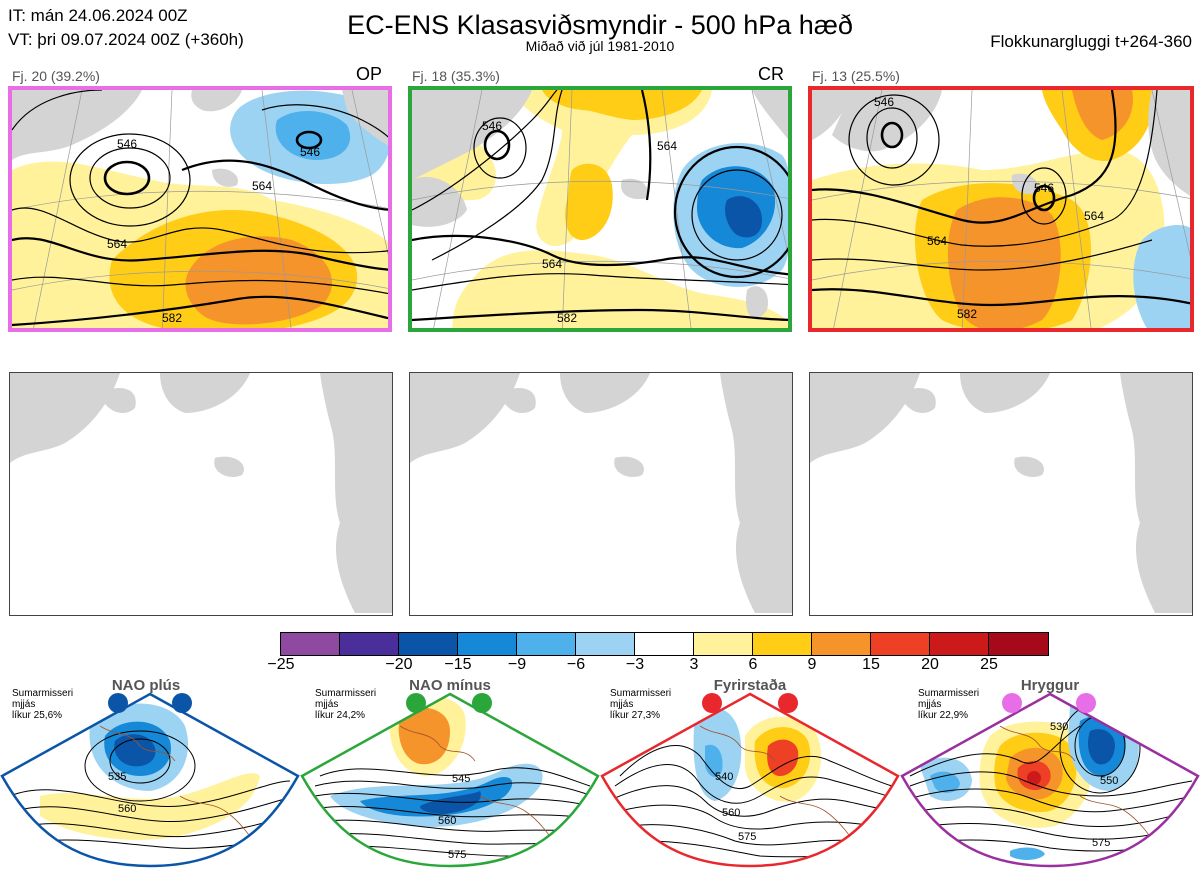 The width and height of the screenshot is (1200, 871). I want to click on page-subtitle: Miðað við júl 1981-2010, so click(600, 46).